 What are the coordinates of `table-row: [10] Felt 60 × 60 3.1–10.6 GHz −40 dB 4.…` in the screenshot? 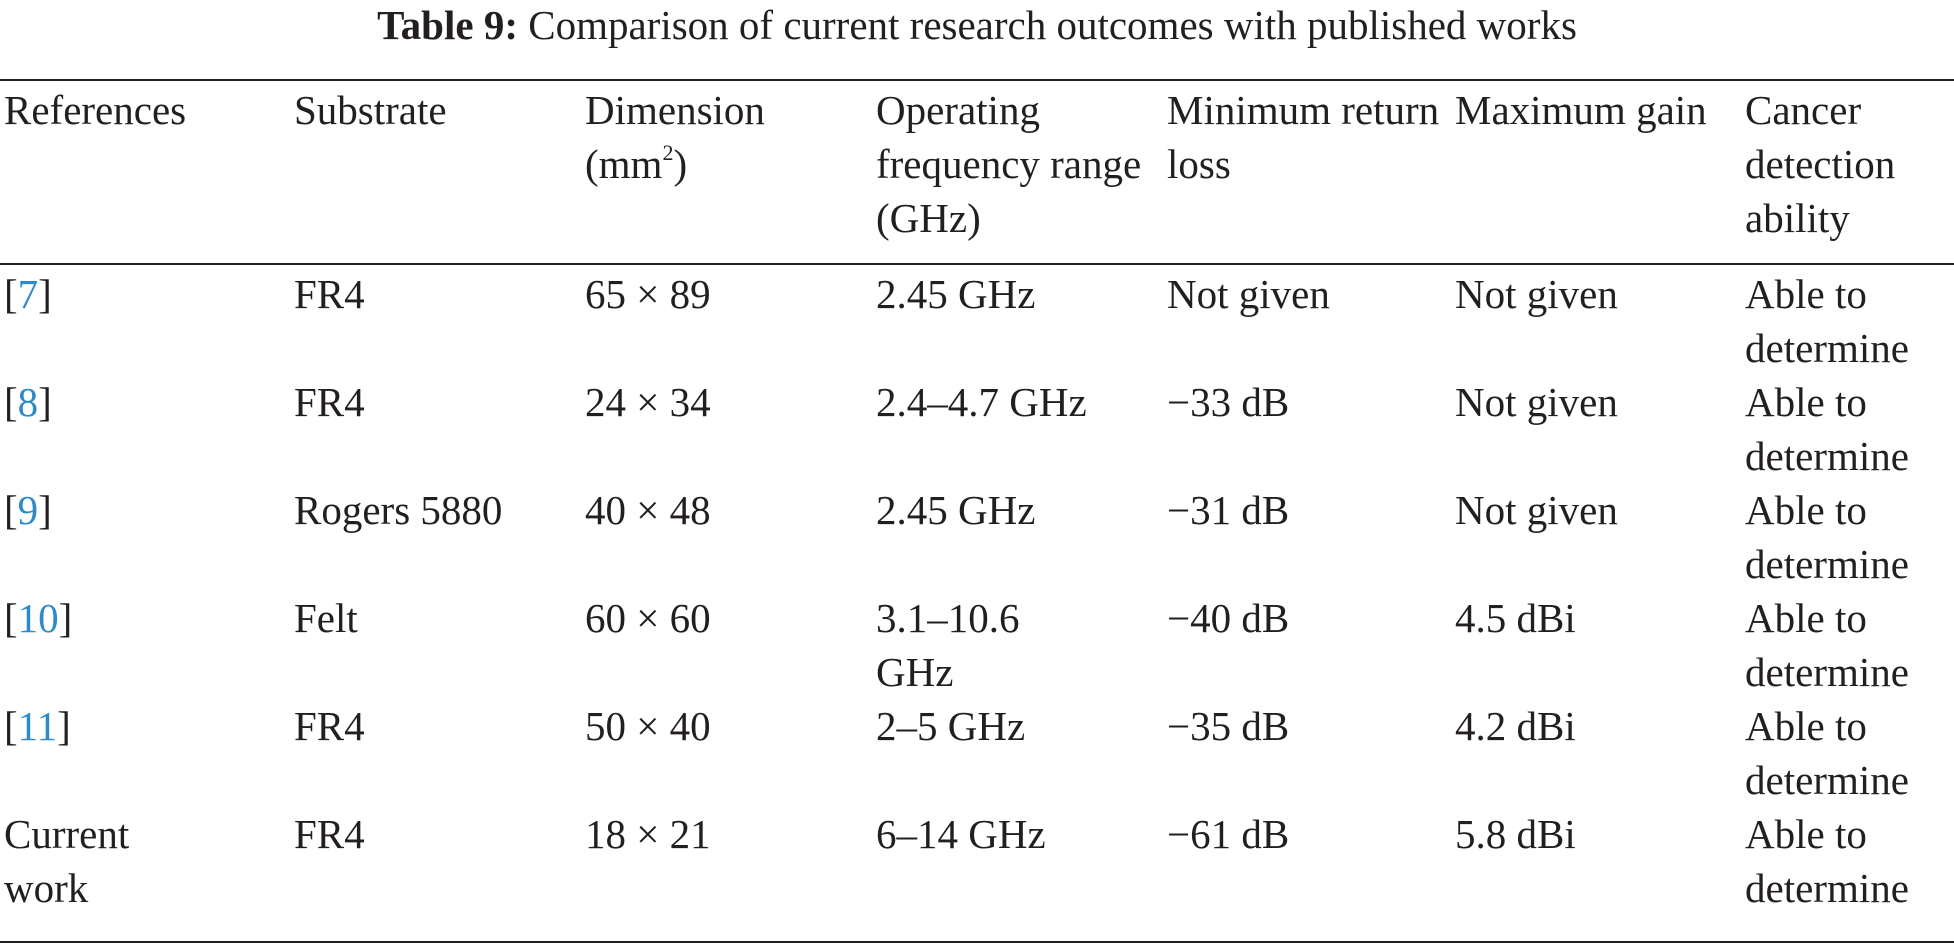 It's located at (979, 645).